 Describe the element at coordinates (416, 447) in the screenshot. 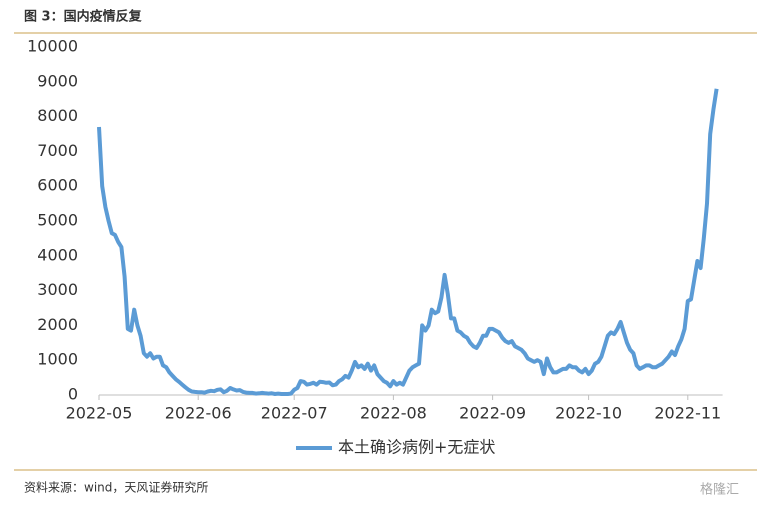

I see `legend-label: 本土确诊病例+无症状` at that location.